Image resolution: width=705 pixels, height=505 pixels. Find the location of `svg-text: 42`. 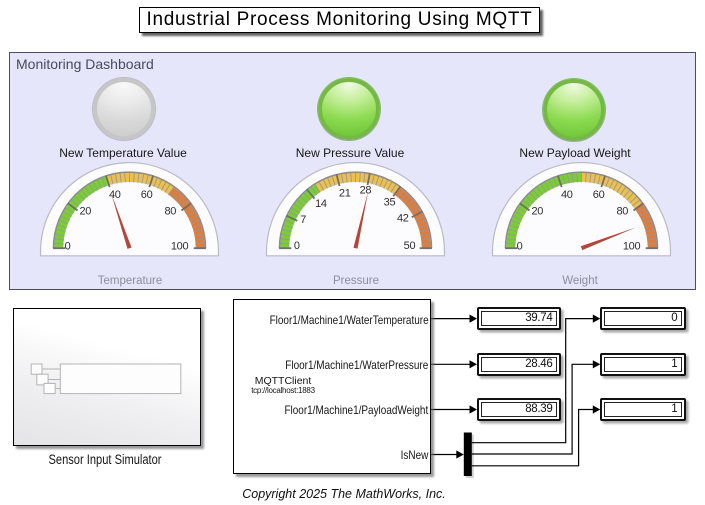

svg-text: 42 is located at coordinates (403, 218).